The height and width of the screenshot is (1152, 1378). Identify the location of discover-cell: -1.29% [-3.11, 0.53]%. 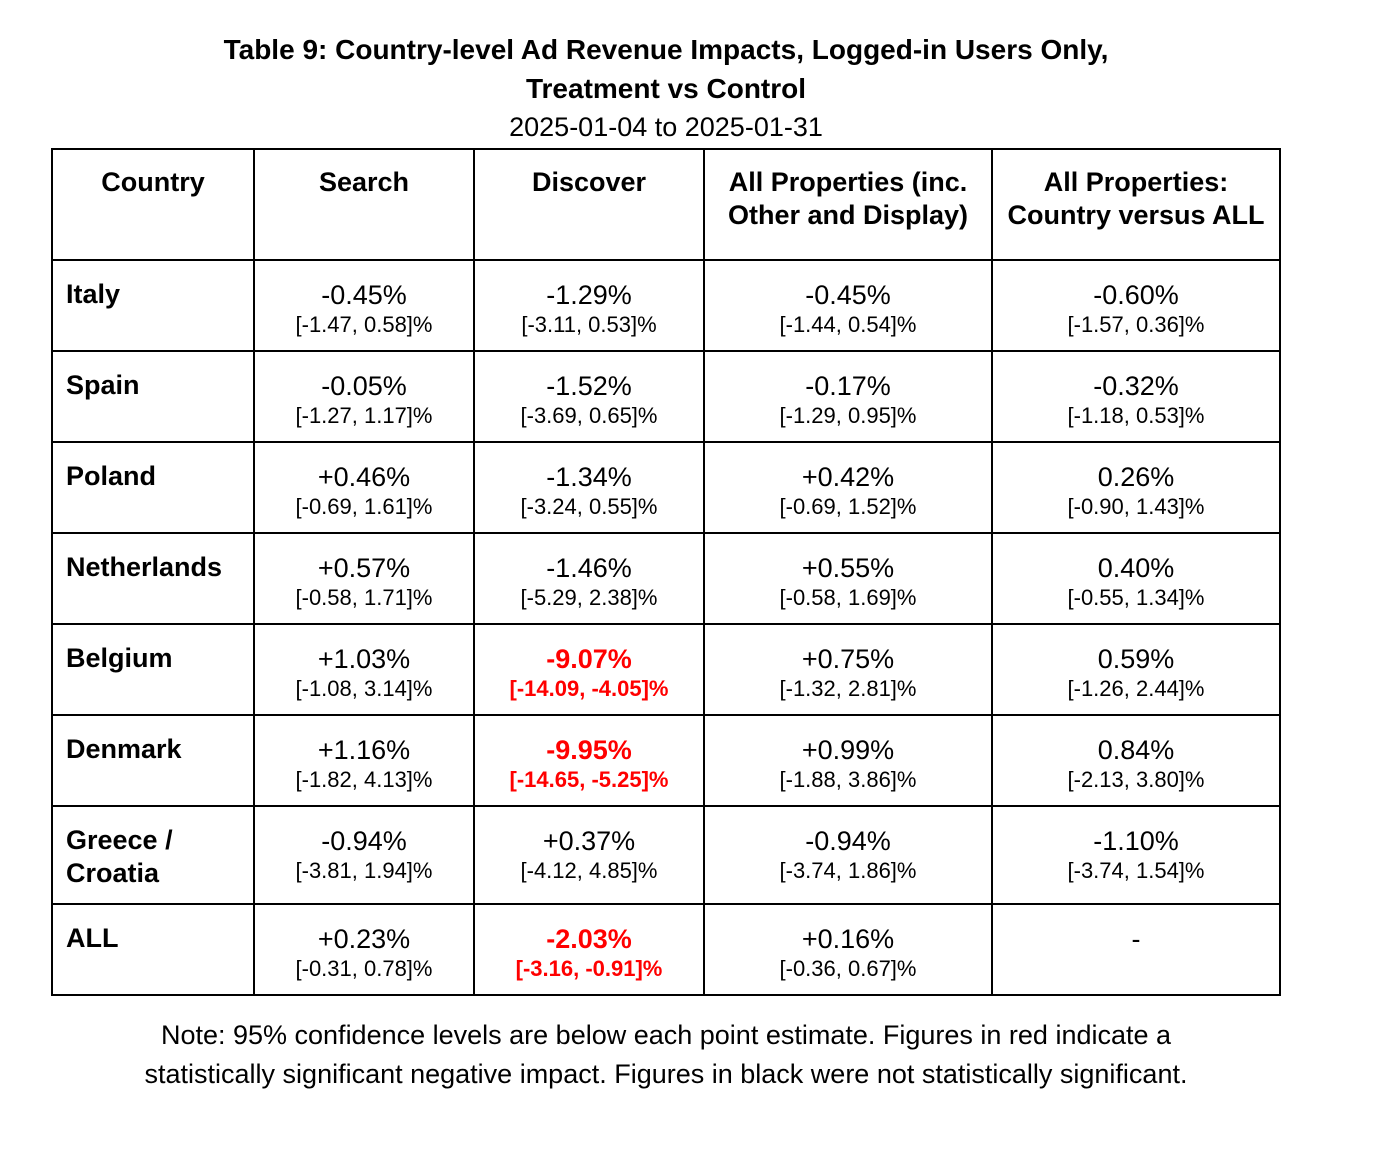
(589, 305).